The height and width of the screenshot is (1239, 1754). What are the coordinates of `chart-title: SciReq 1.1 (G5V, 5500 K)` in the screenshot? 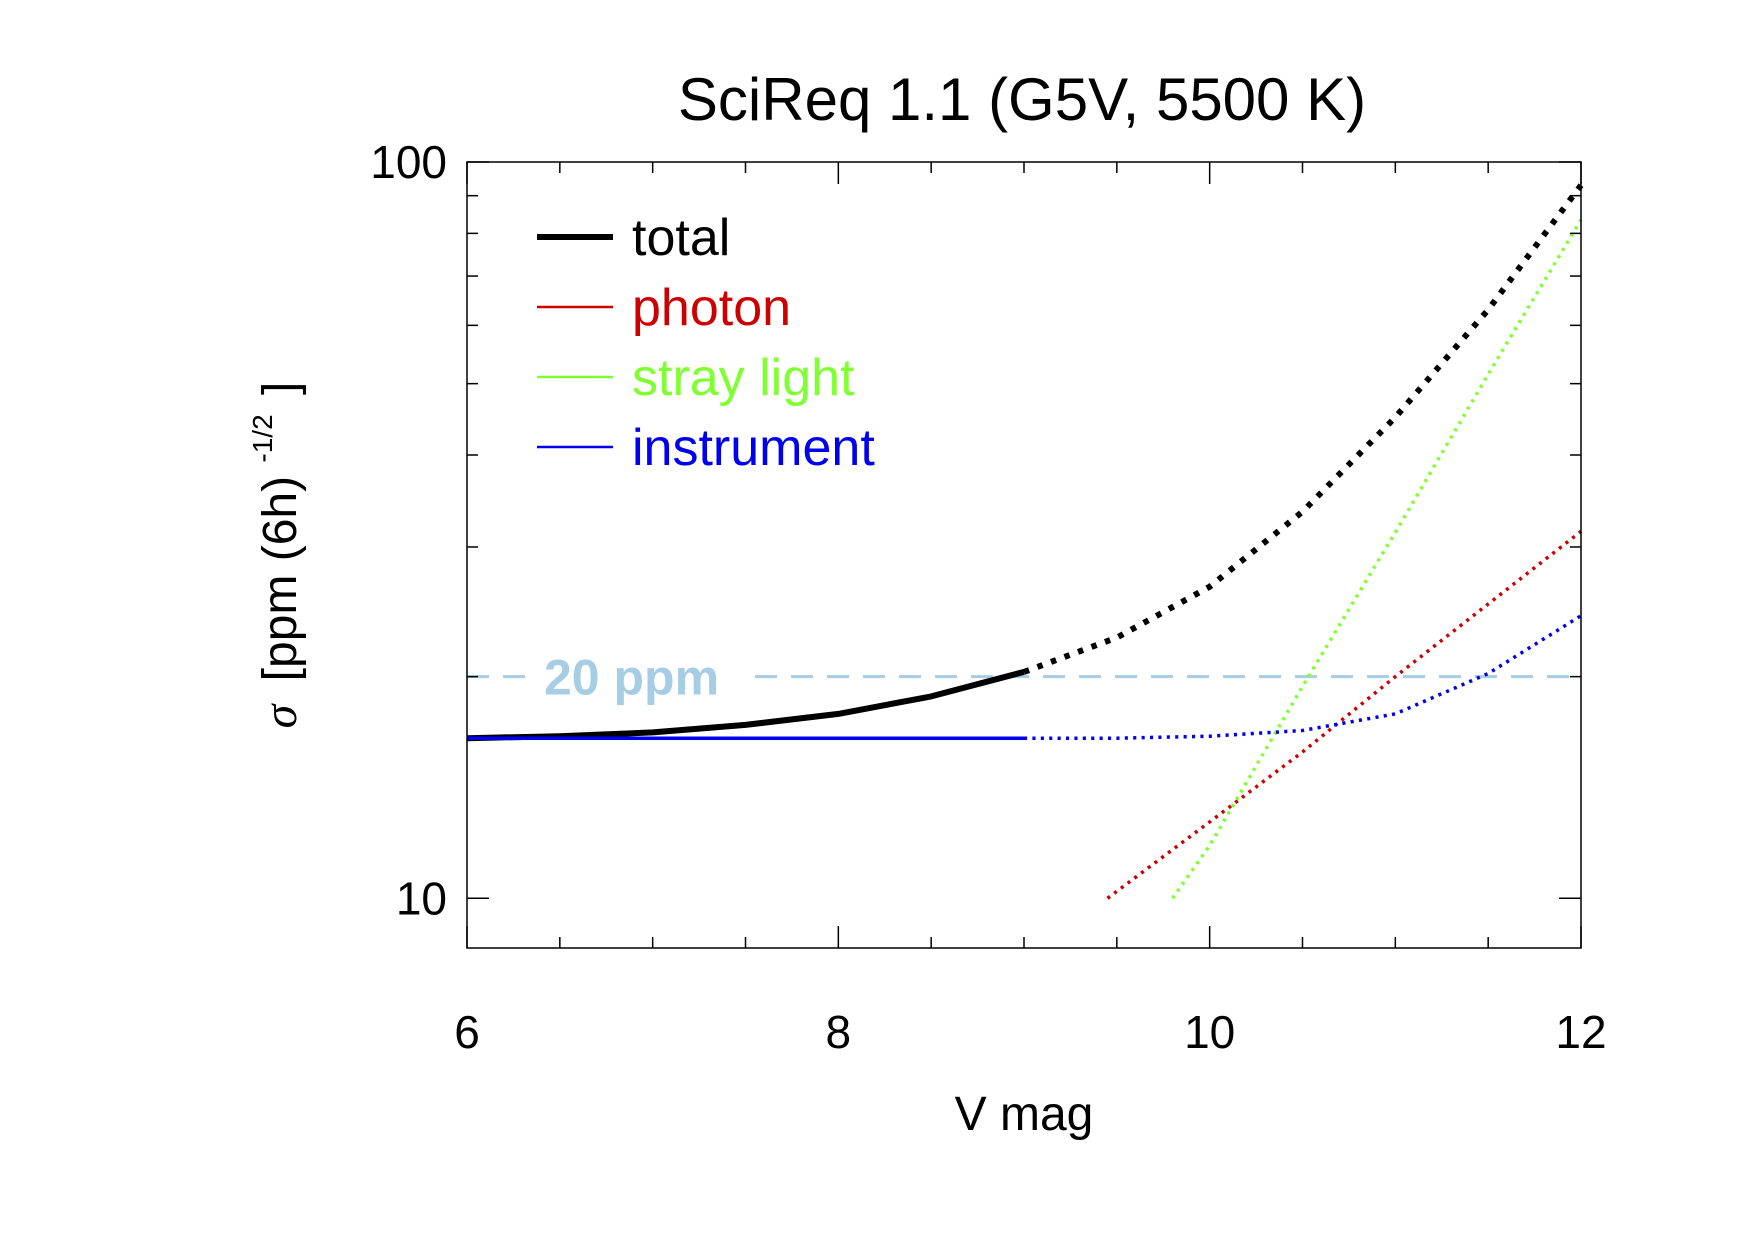 It's located at (1022, 99).